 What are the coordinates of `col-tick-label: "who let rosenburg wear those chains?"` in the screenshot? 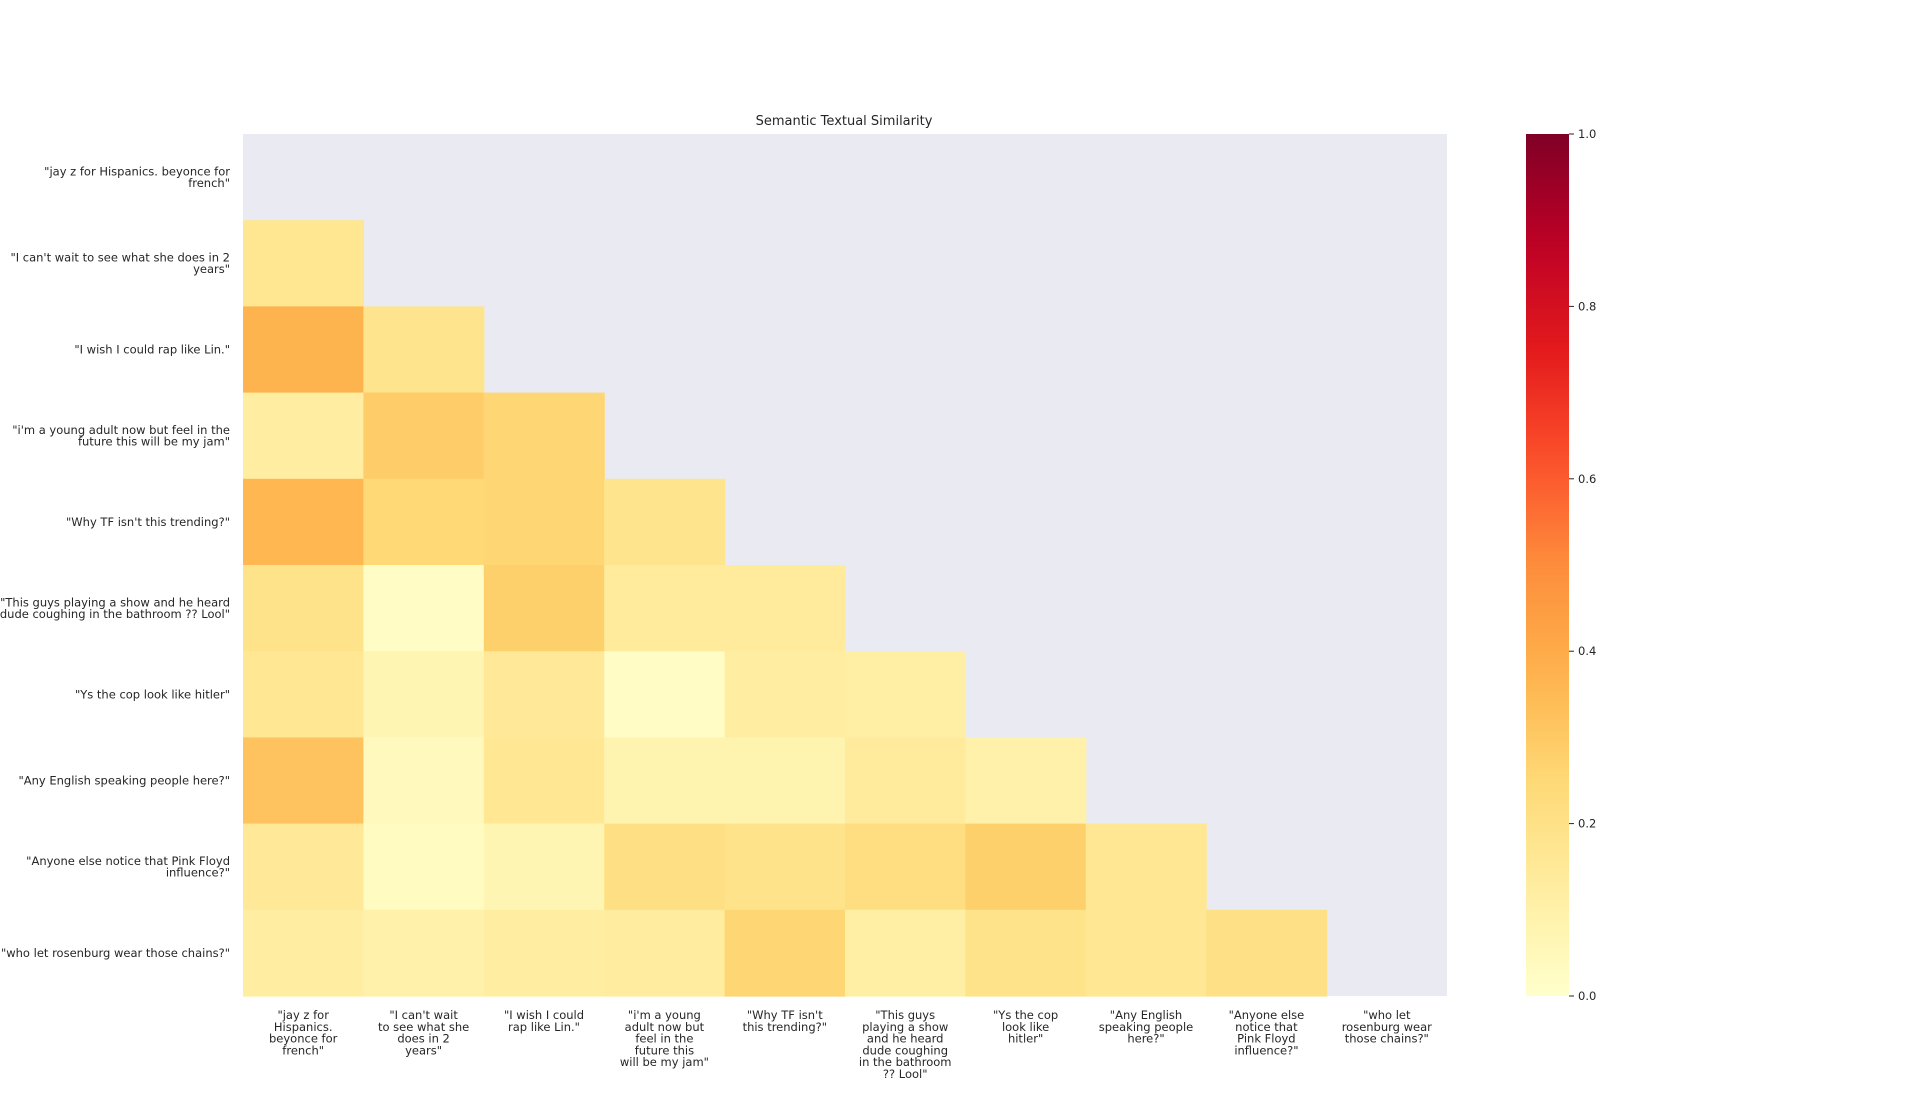 It's located at (1387, 1027).